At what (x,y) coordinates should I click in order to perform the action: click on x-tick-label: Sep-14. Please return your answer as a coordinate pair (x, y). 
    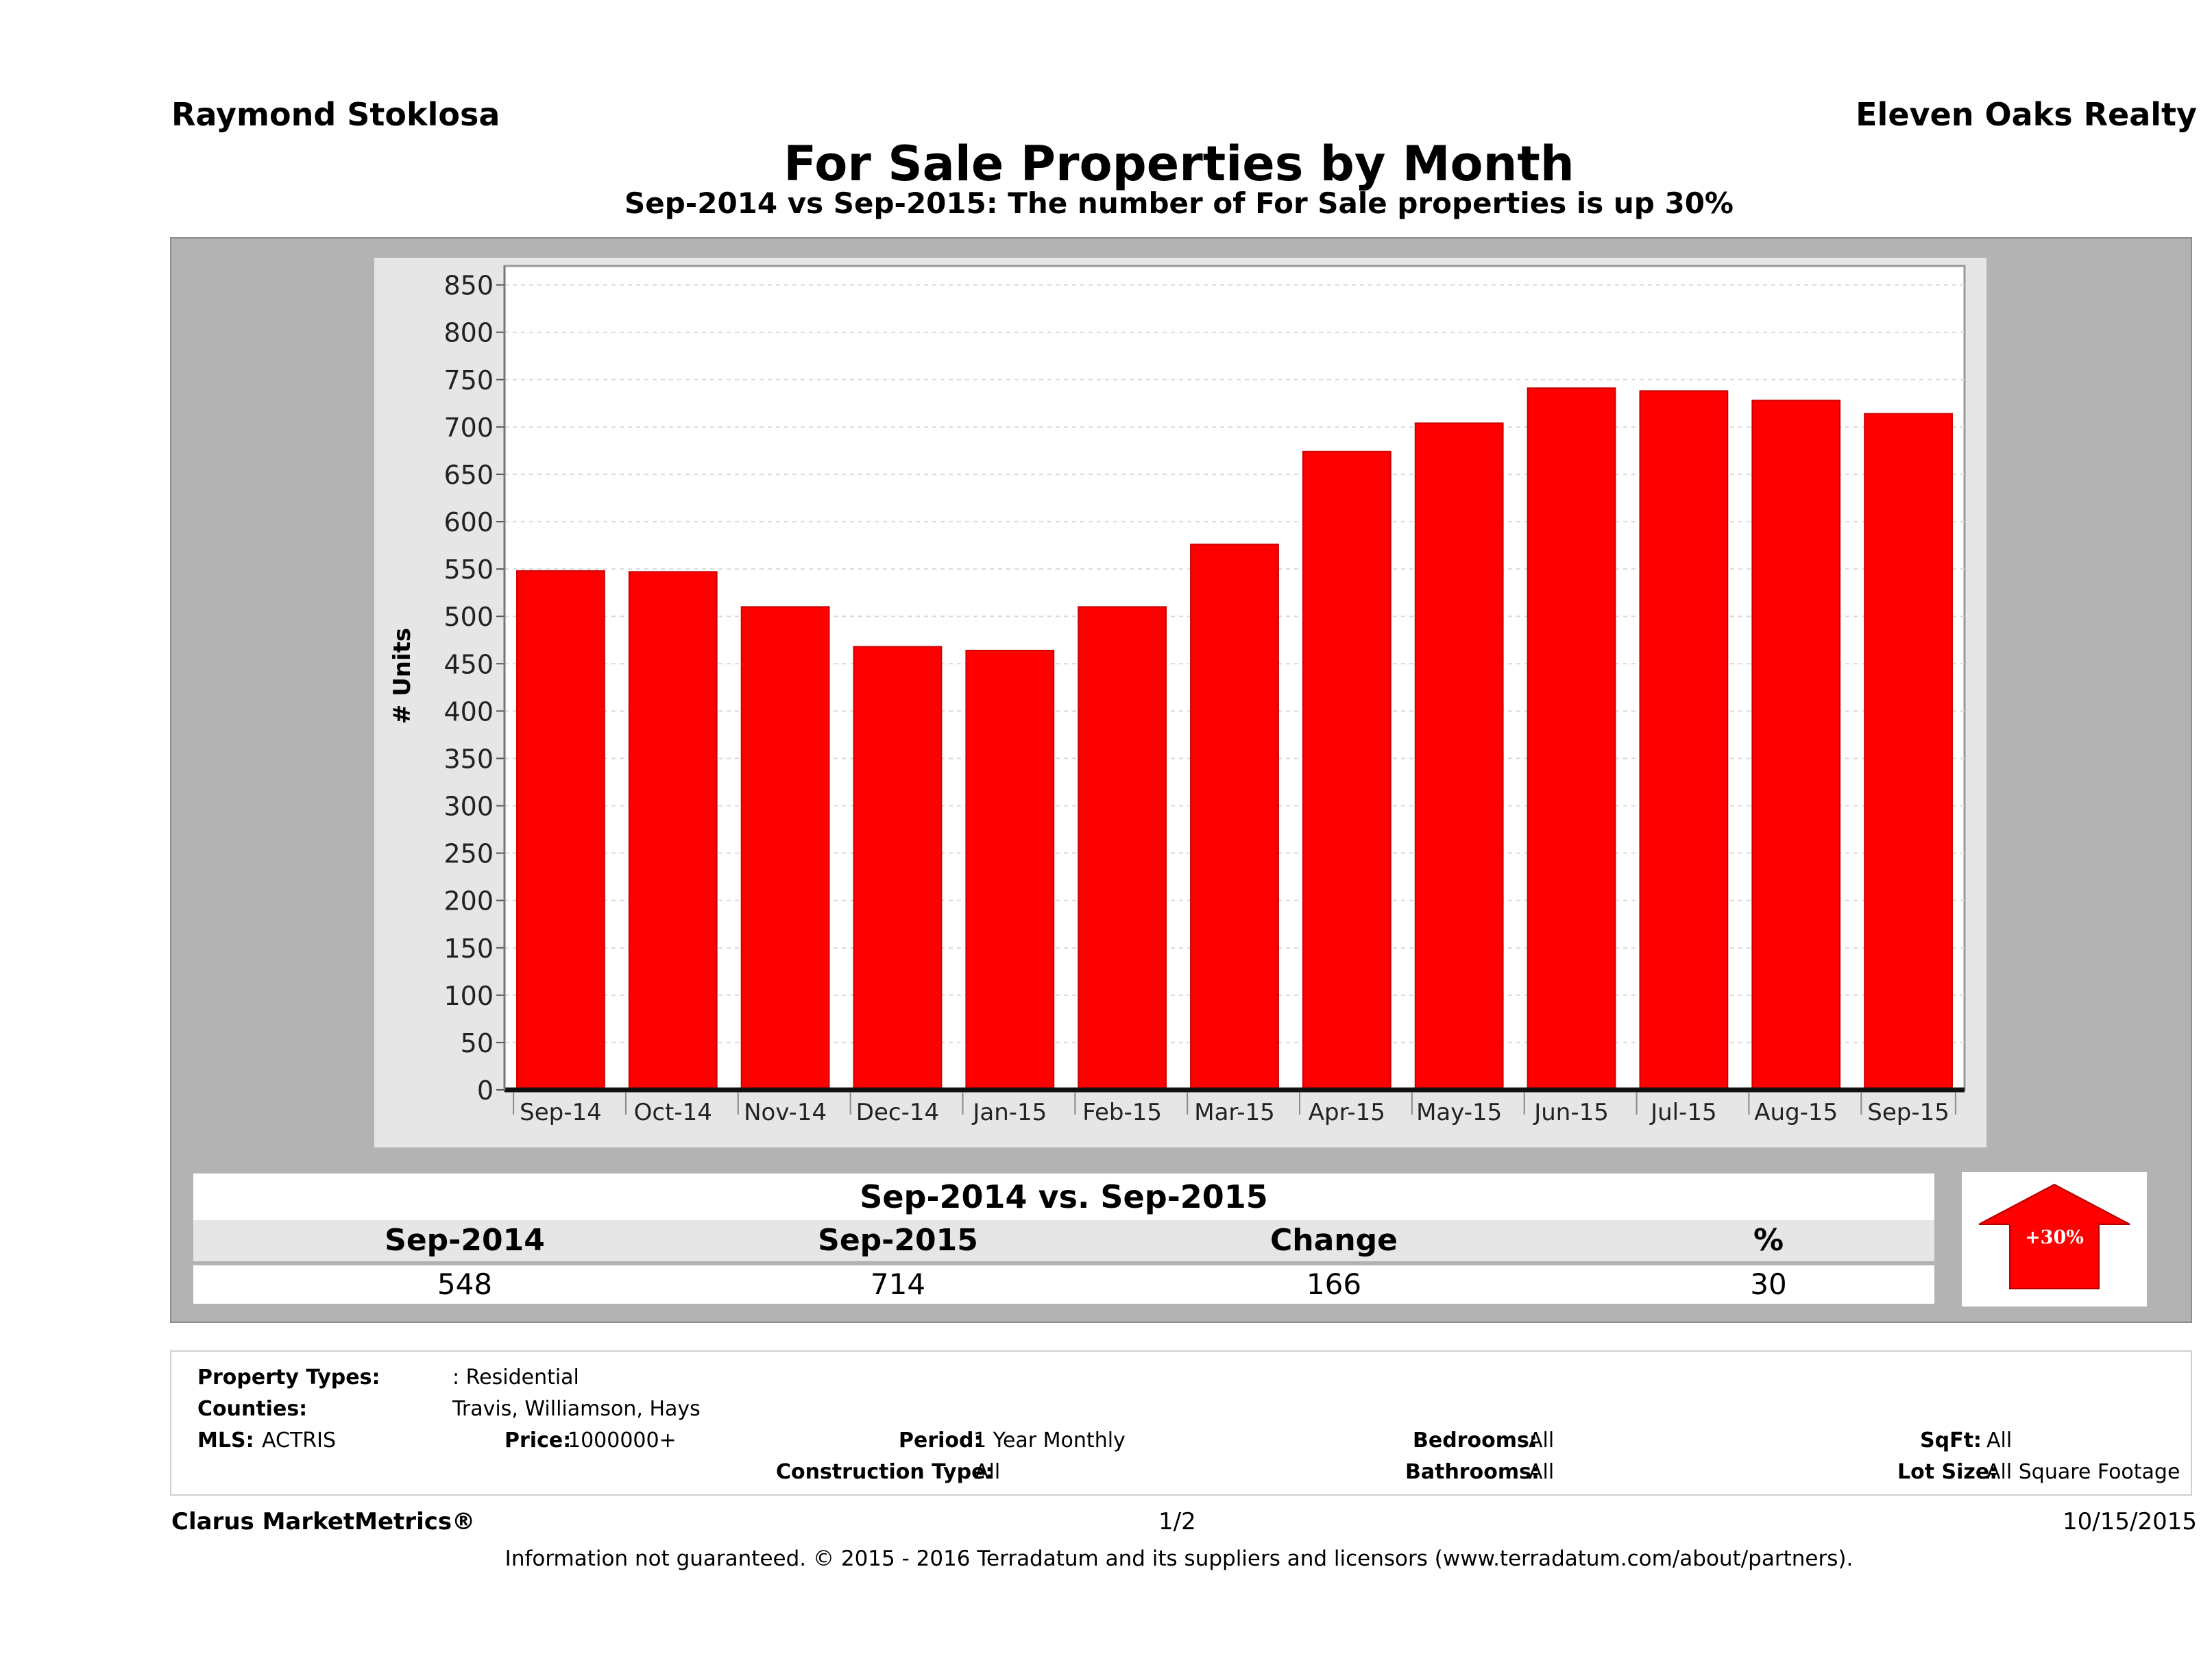
    Looking at the image, I should click on (561, 1112).